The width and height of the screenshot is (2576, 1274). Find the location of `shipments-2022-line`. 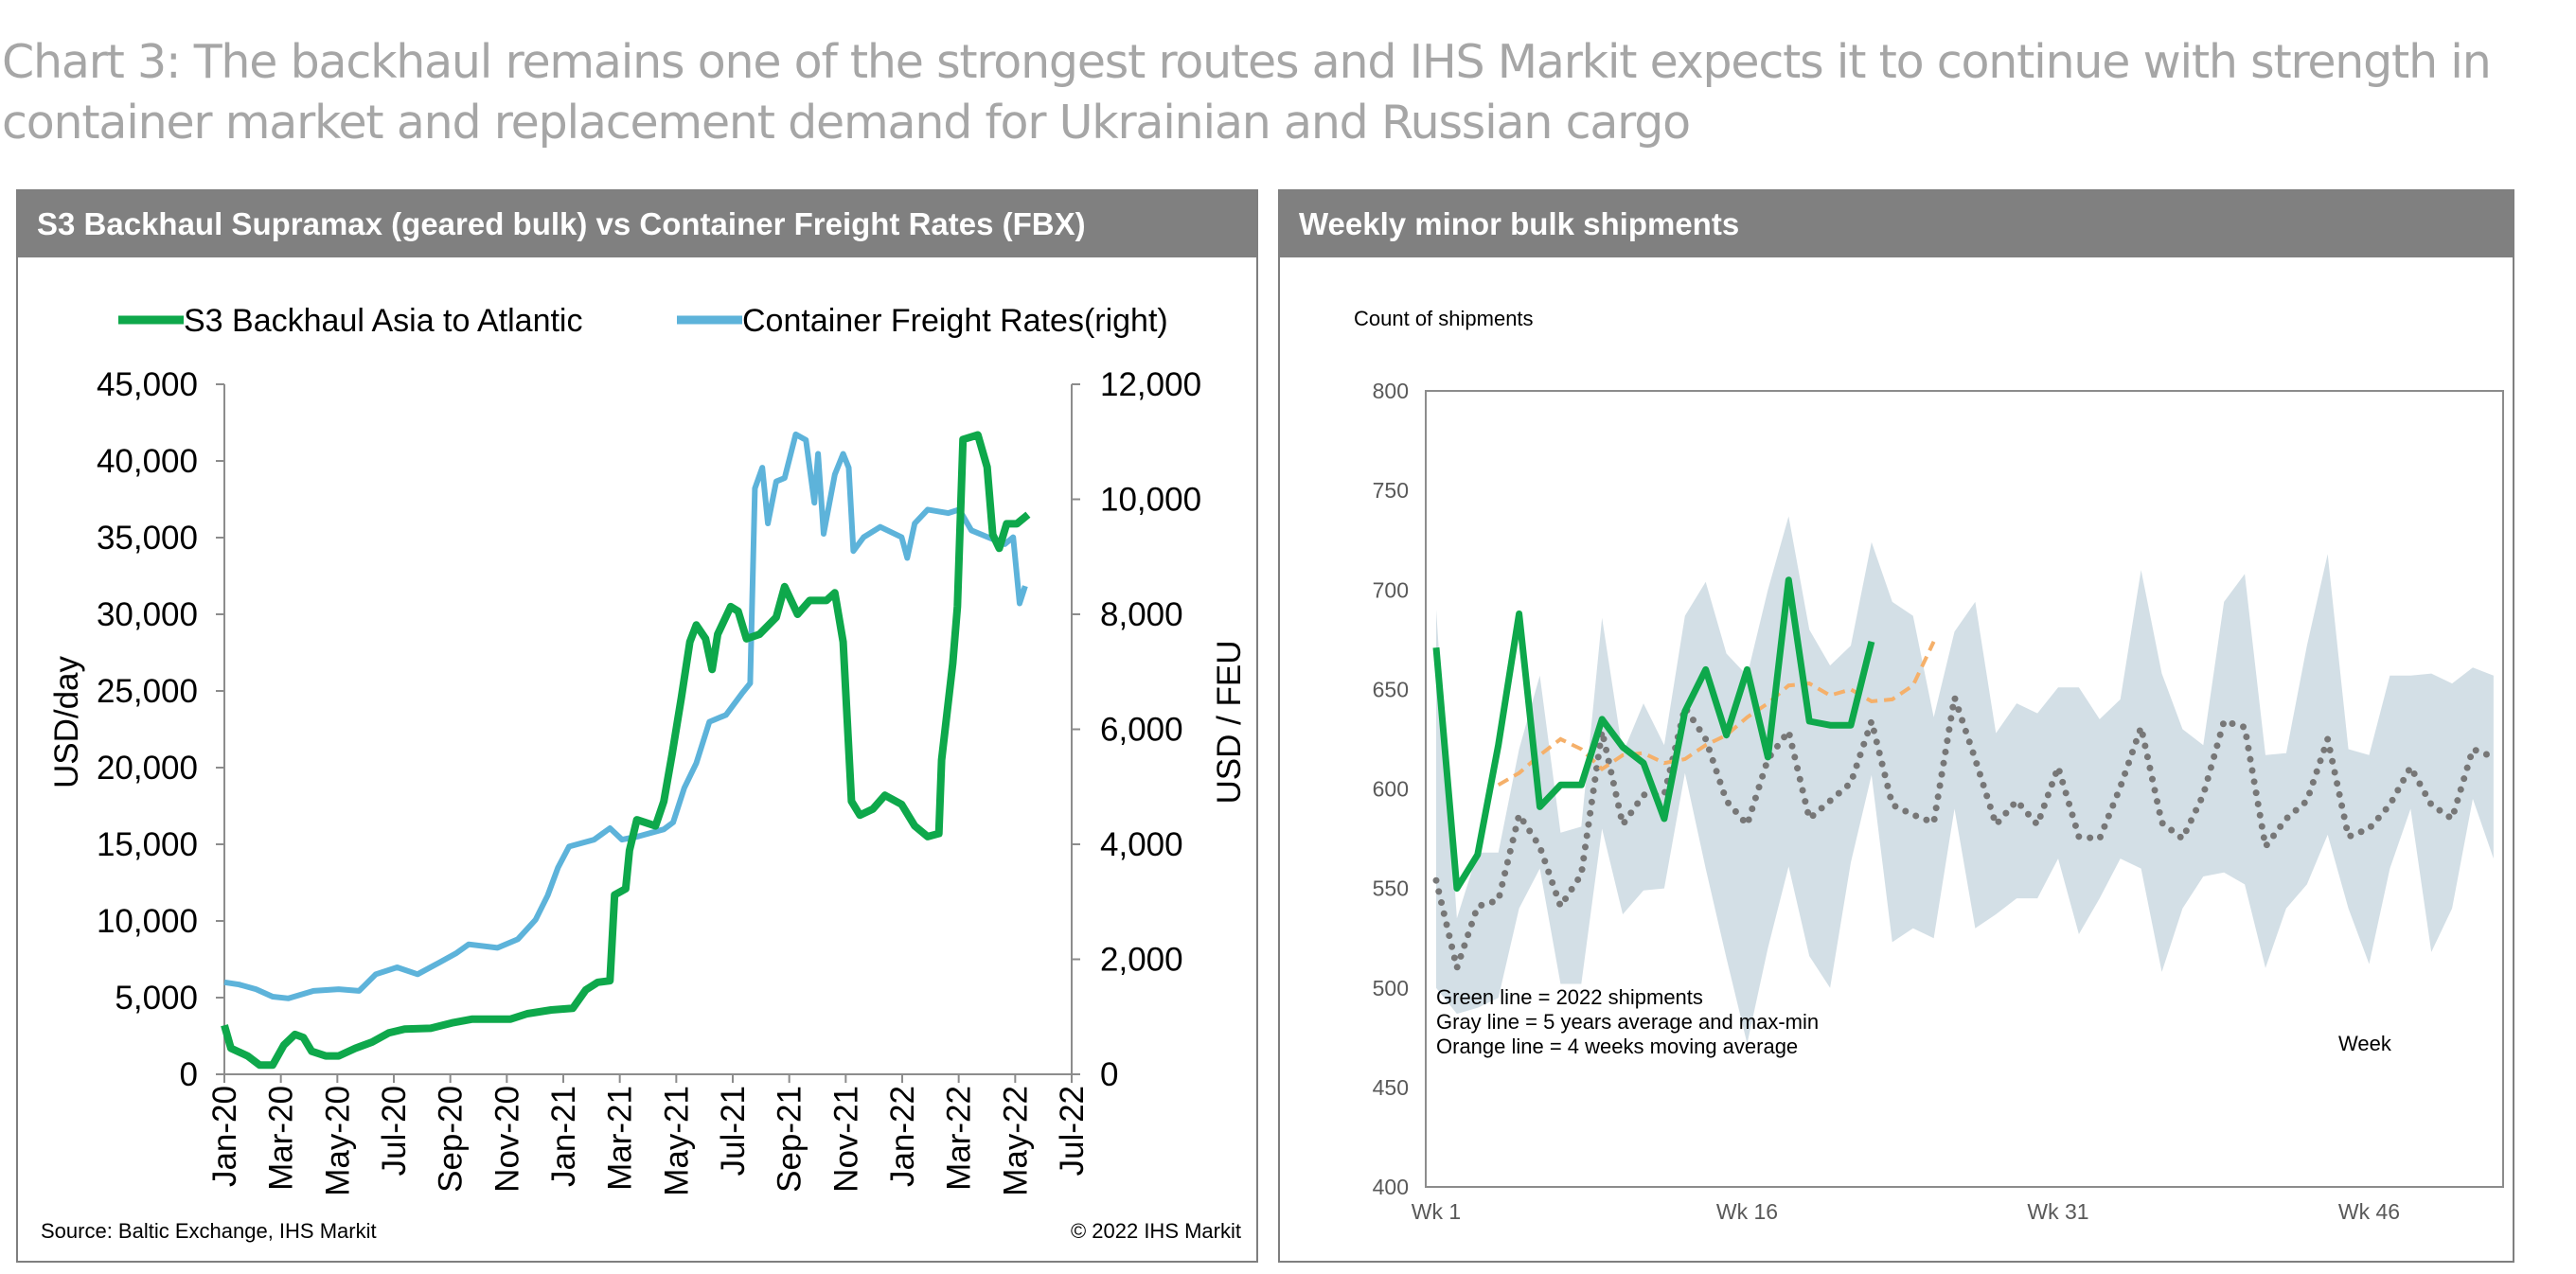

shipments-2022-line is located at coordinates (1653, 734).